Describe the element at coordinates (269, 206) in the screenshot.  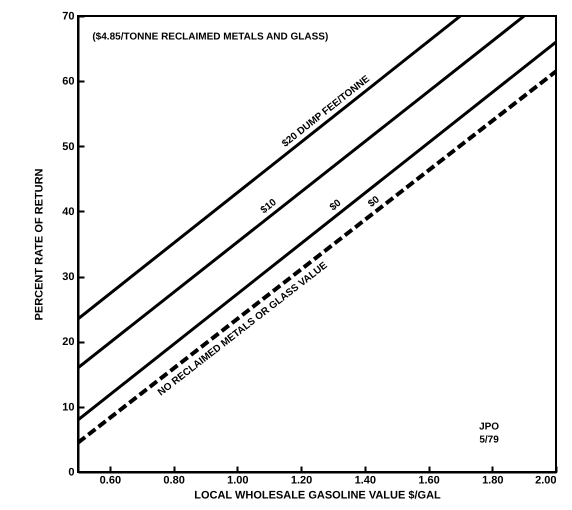
I see `text: $10` at that location.